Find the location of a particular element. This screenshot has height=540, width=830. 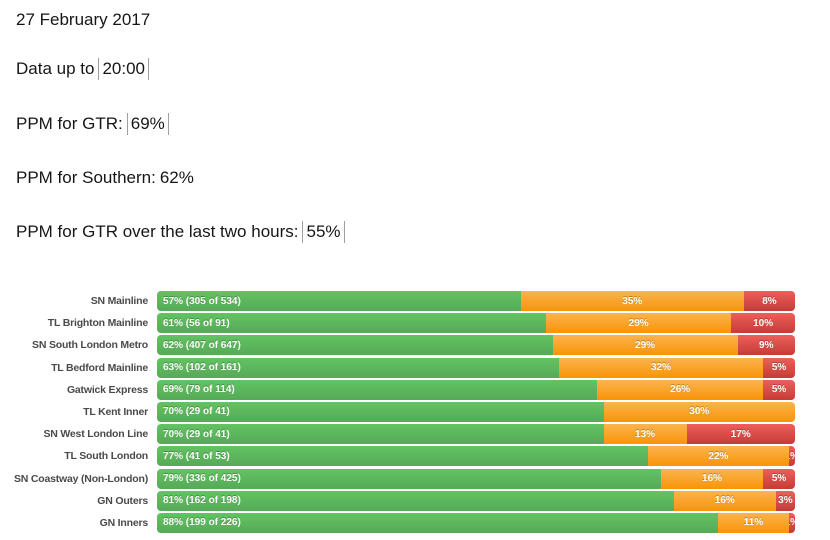

bar-segment-green: 69% (79 of 114) is located at coordinates (377, 389).